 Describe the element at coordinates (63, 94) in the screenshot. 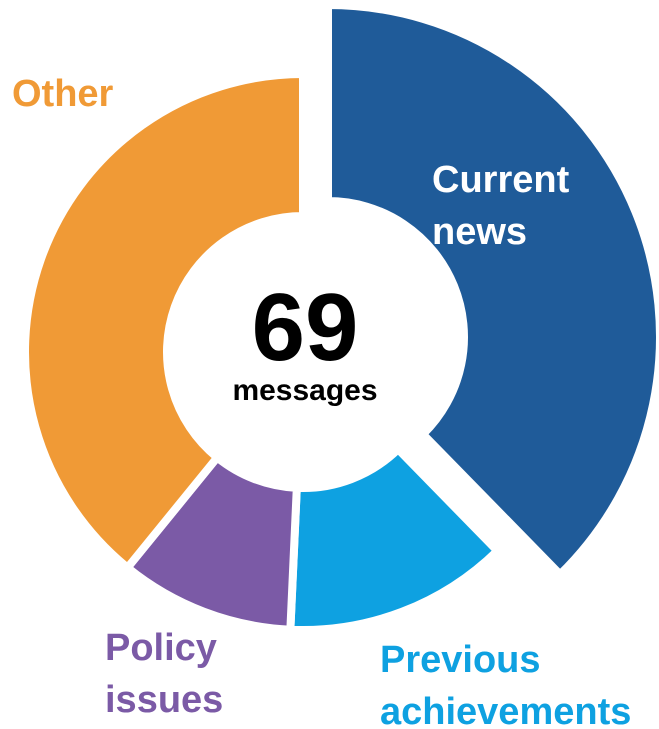

I see `slice-label: Other` at that location.